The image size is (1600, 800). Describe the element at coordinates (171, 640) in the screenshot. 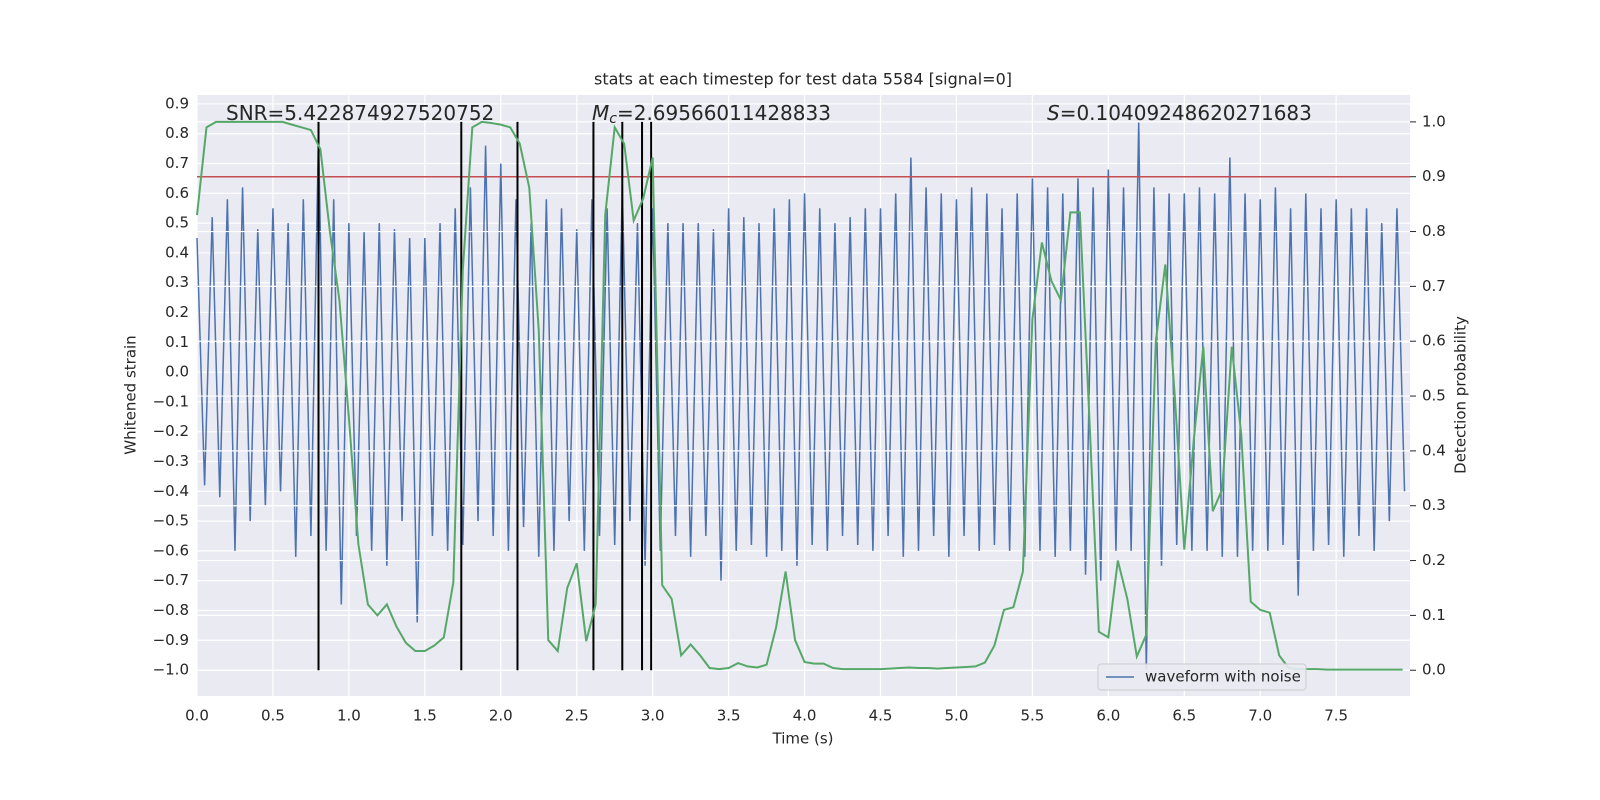

I see `y-tick-label: −0.9` at that location.